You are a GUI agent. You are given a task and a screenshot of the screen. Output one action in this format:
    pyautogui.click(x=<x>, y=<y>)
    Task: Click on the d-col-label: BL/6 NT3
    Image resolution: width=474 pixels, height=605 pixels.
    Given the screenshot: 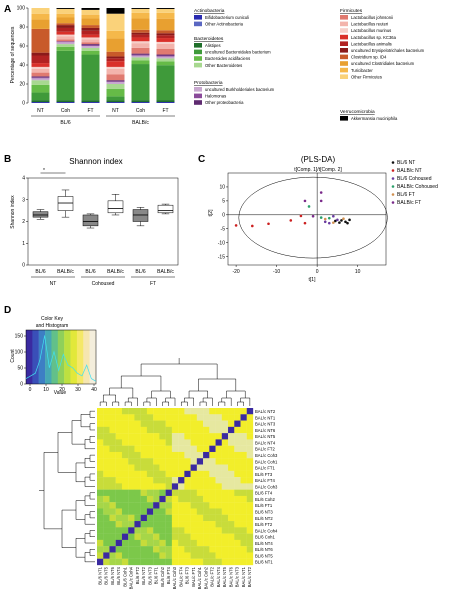 What is the action you would take?
    pyautogui.click(x=149, y=575)
    